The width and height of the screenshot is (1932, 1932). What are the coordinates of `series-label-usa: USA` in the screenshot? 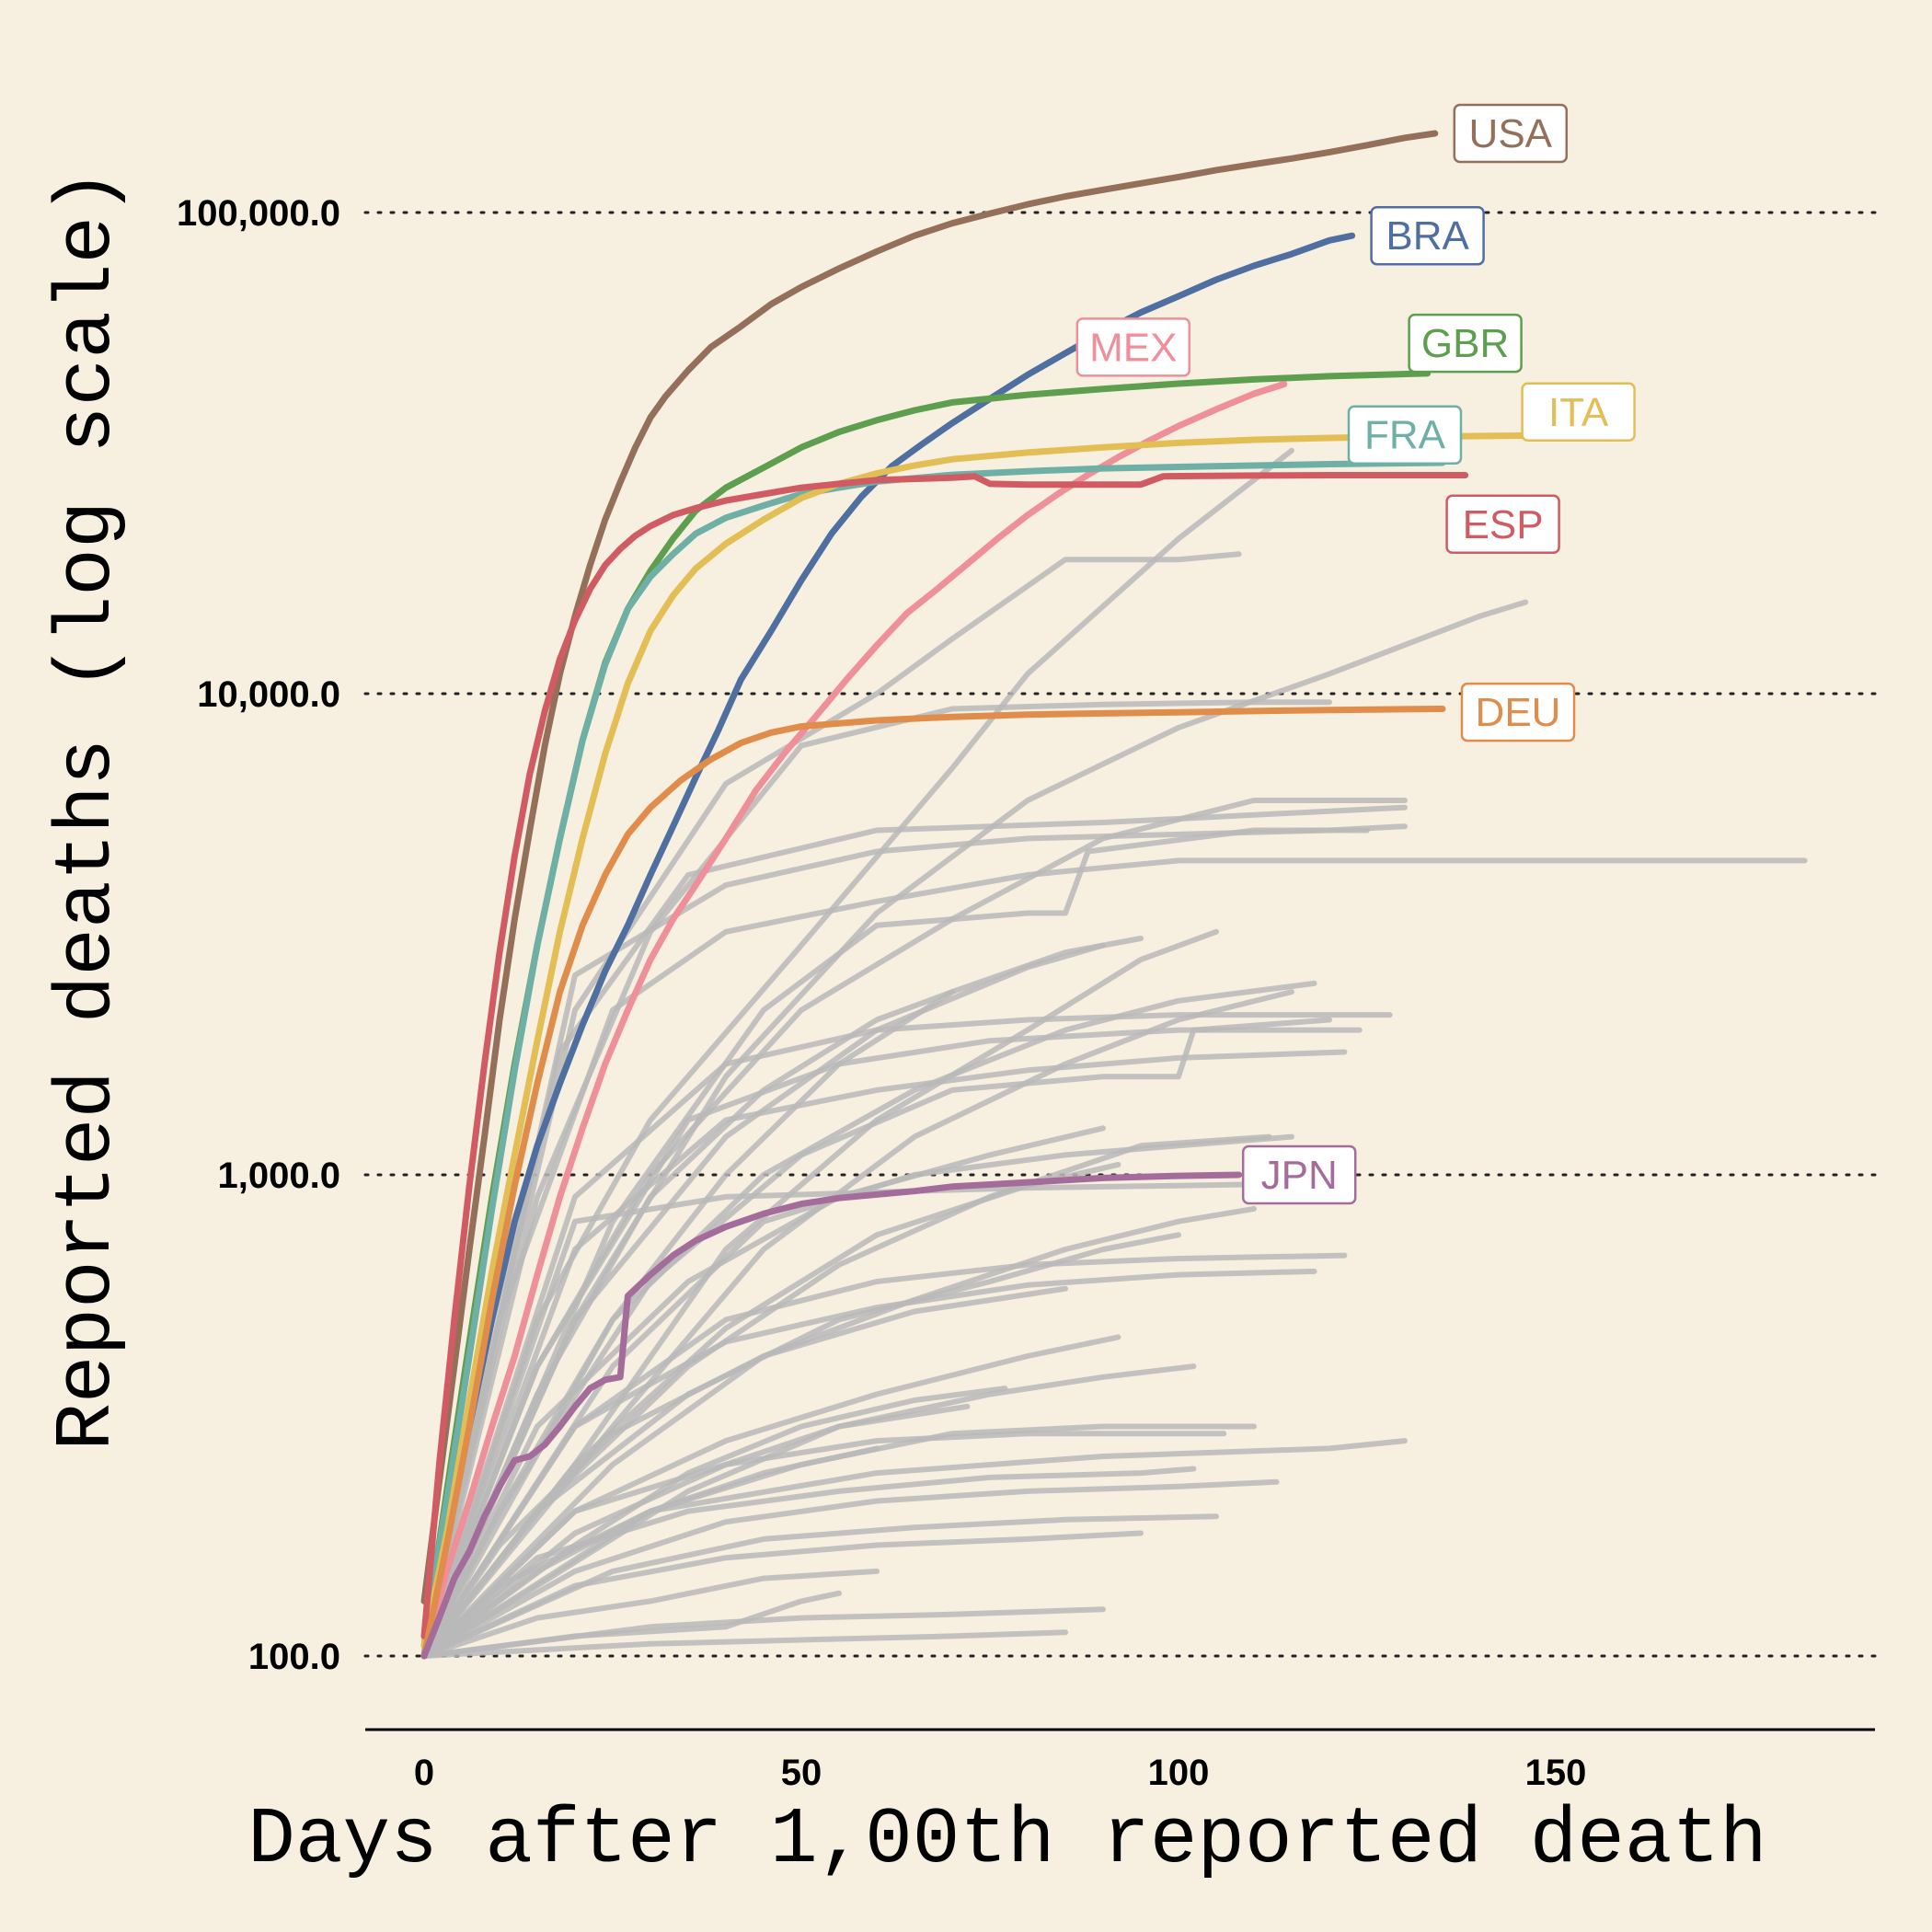 It's located at (1511, 133).